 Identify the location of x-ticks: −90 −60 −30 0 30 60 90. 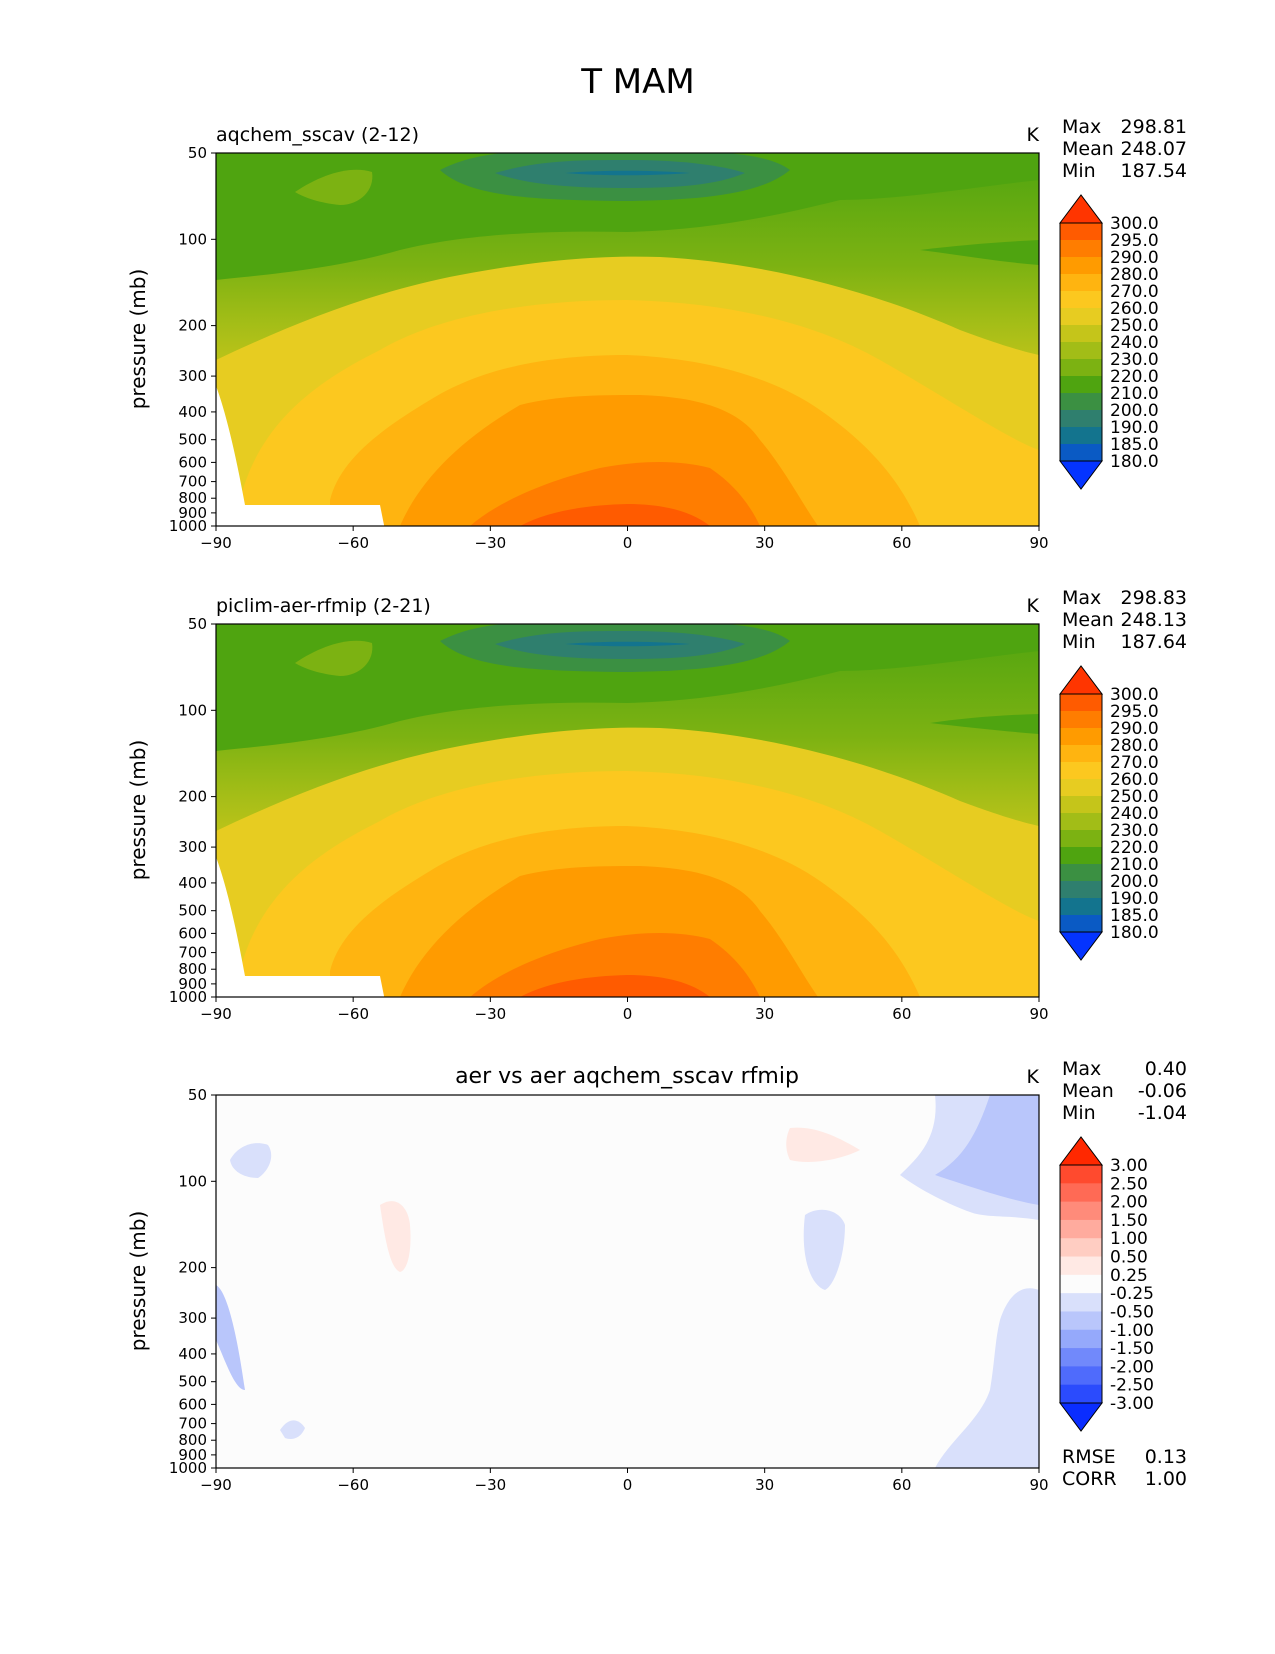
(624, 1010).